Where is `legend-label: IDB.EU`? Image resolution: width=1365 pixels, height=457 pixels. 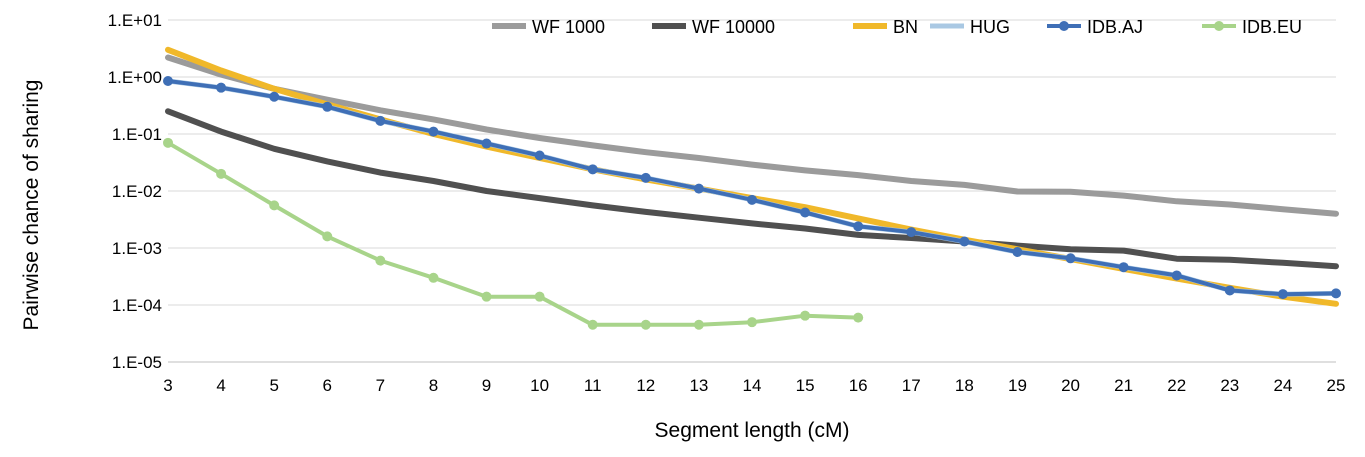 legend-label: IDB.EU is located at coordinates (1272, 27).